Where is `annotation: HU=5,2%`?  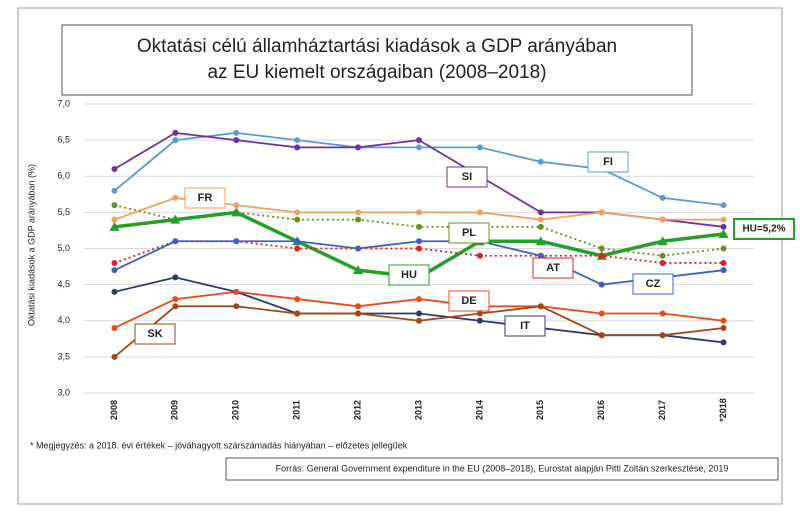
annotation: HU=5,2% is located at coordinates (763, 229).